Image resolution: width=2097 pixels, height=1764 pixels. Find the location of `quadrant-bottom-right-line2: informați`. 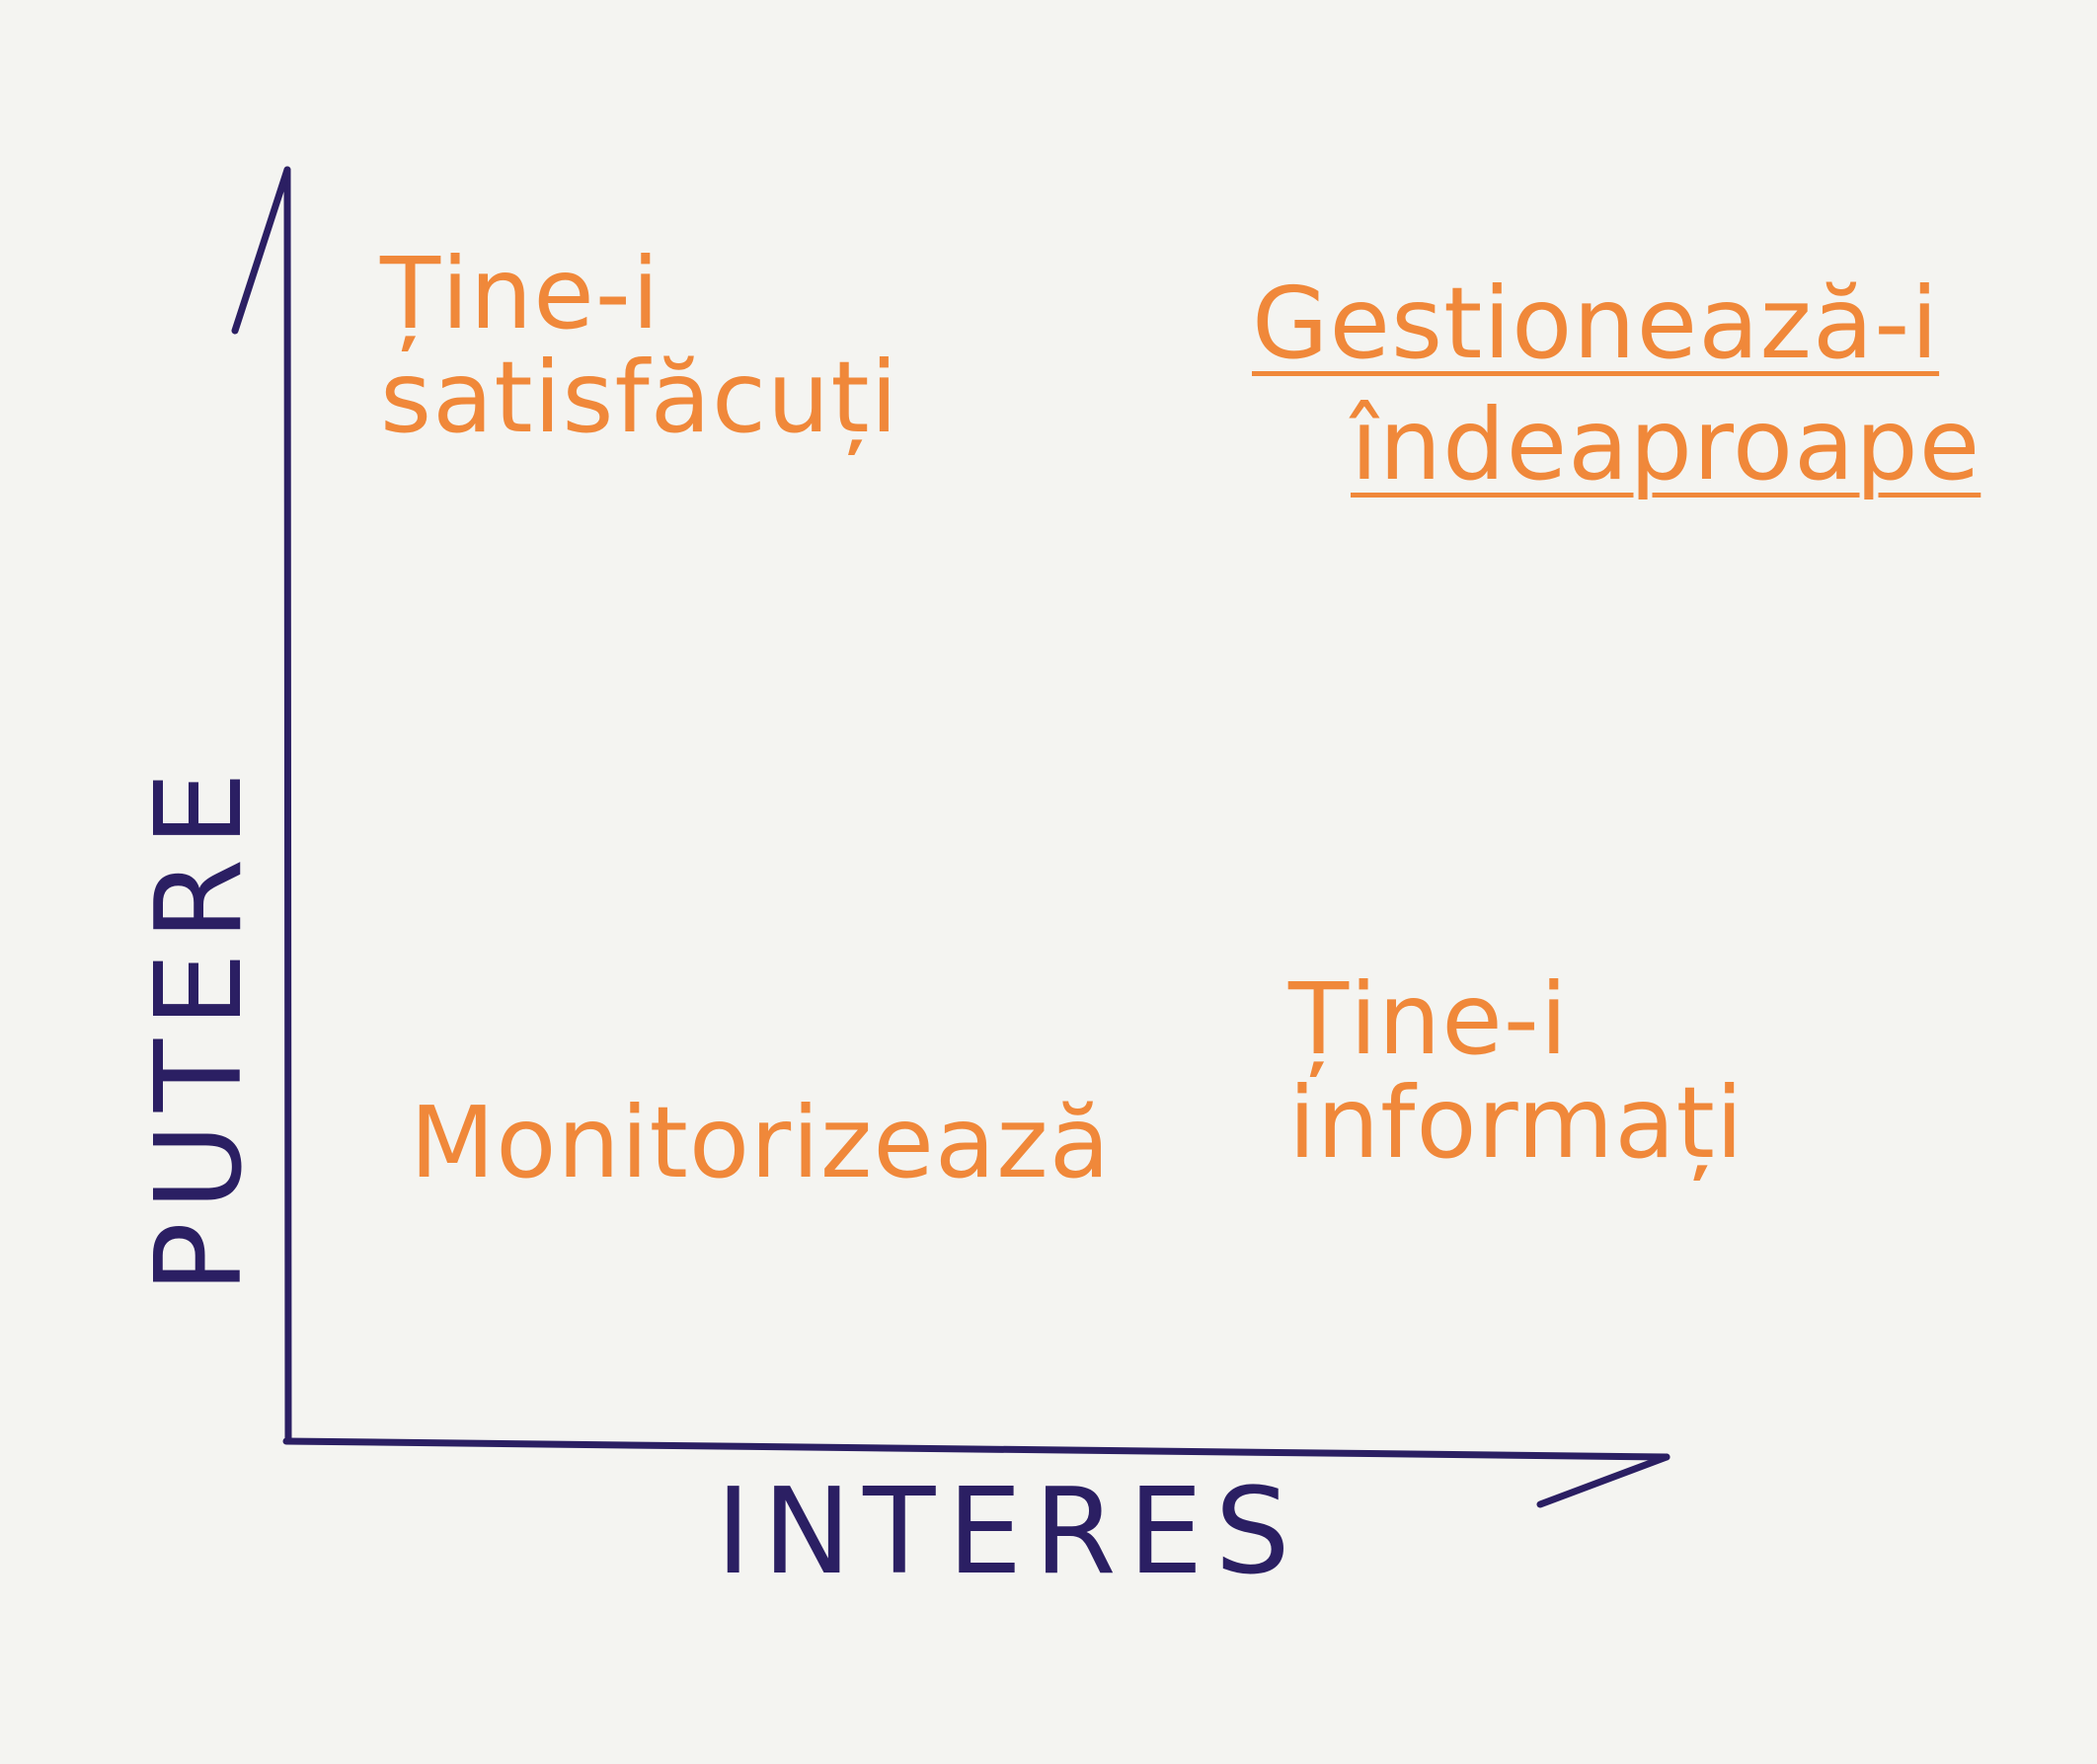

quadrant-bottom-right-line2: informați is located at coordinates (1516, 1123).